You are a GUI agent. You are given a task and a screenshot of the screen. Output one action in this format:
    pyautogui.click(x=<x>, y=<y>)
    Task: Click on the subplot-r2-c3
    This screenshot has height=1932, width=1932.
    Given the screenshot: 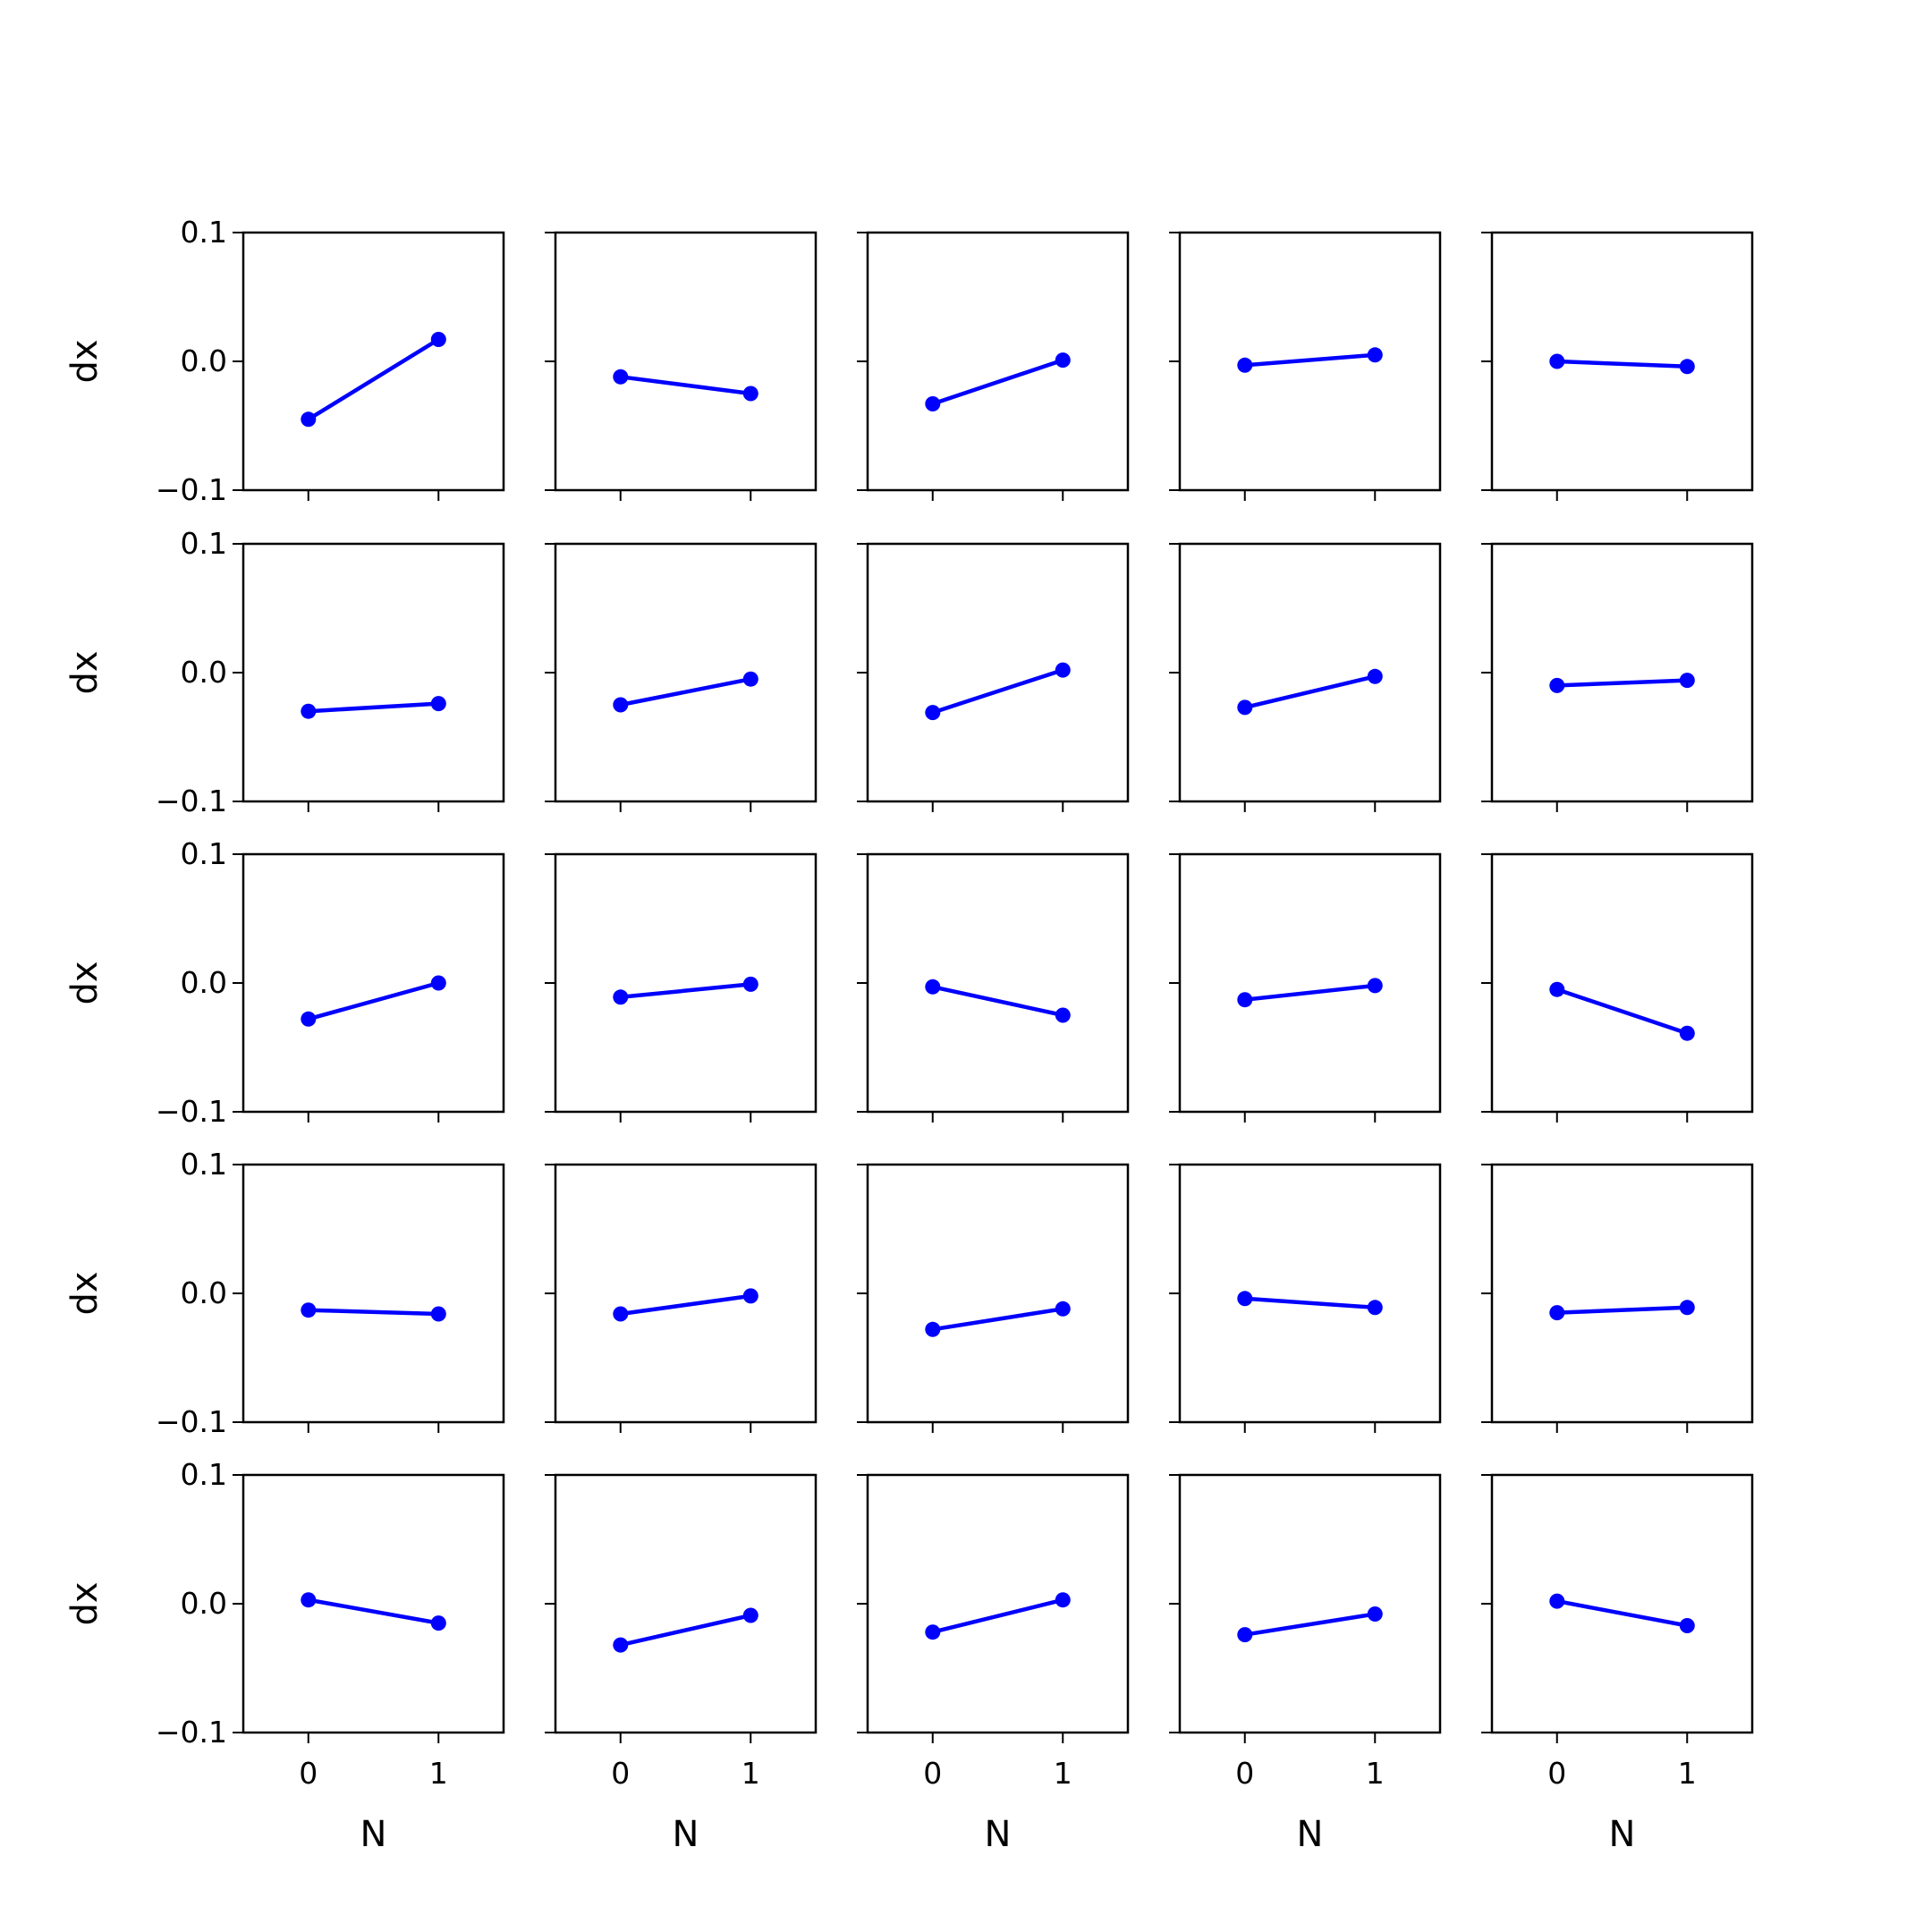 What is the action you would take?
    pyautogui.click(x=993, y=677)
    